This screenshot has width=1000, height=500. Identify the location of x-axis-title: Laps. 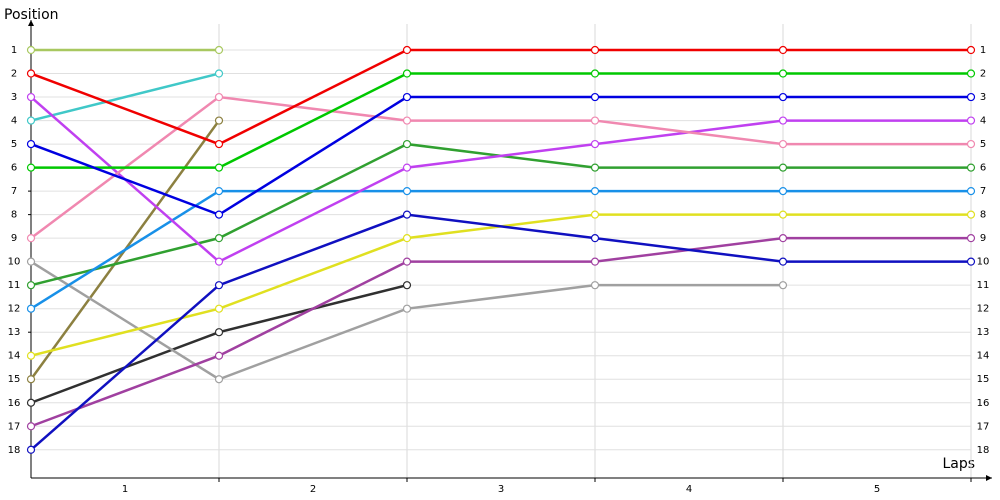
(958, 464).